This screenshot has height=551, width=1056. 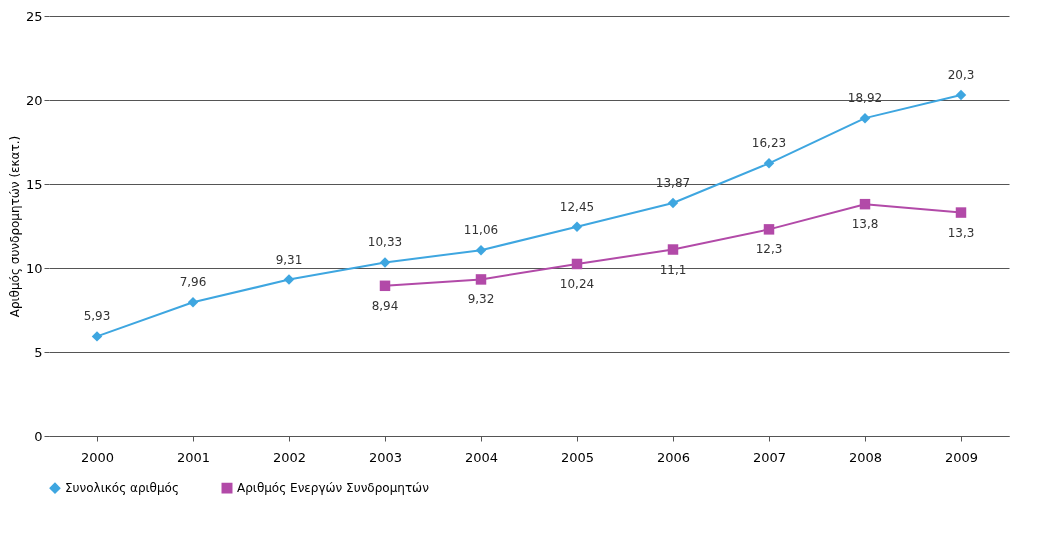 What do you see at coordinates (193, 282) in the screenshot?
I see `data-label: 7,96` at bounding box center [193, 282].